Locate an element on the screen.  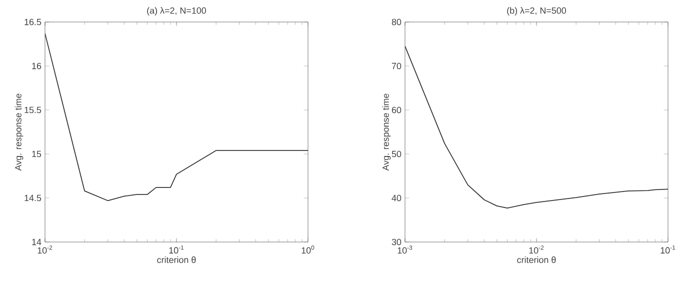
y-tick-label: 80 is located at coordinates (397, 22).